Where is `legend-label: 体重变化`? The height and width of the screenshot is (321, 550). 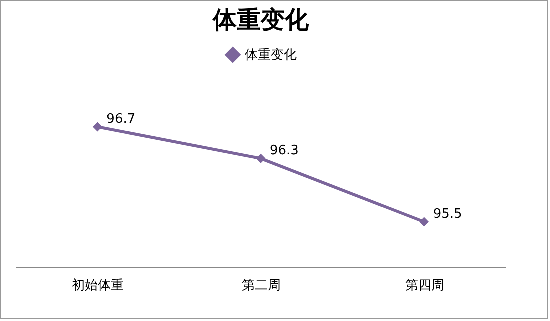
legend-label: 体重变化 is located at coordinates (271, 55).